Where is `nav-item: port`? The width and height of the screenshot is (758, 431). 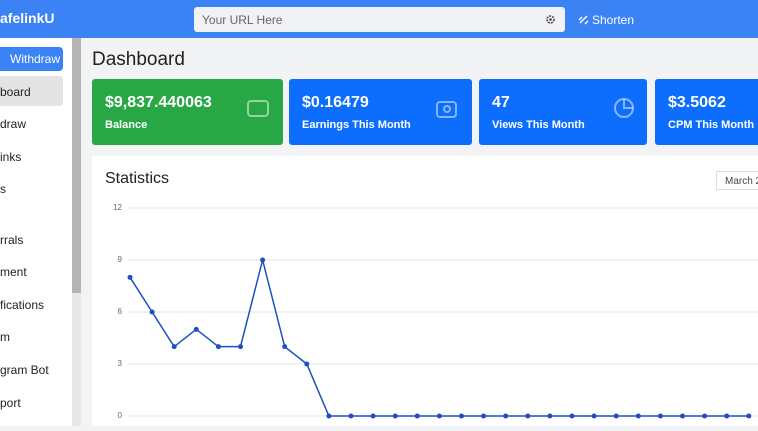
nav-item: port is located at coordinates (10, 403).